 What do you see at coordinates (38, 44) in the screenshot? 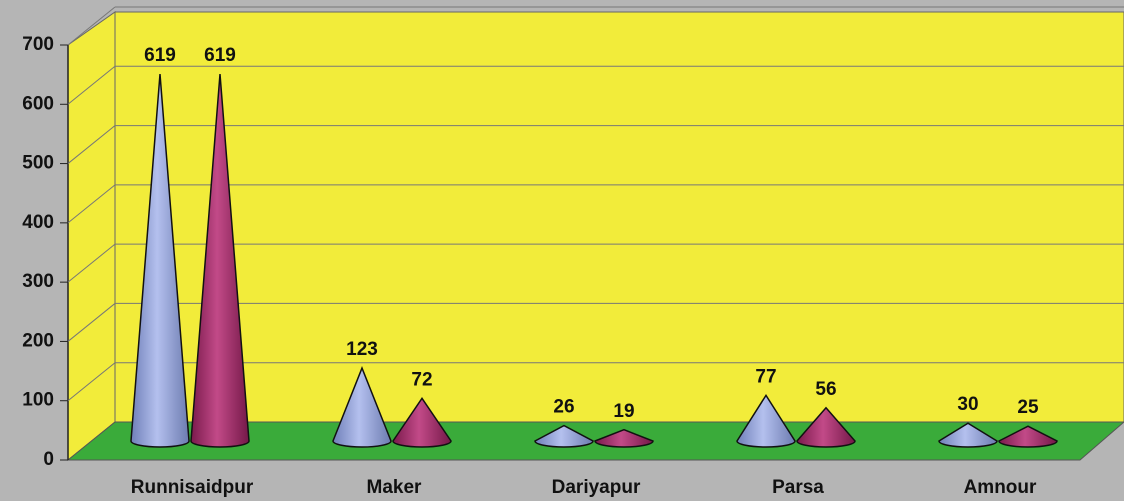
I see `y-tick-label: 700` at bounding box center [38, 44].